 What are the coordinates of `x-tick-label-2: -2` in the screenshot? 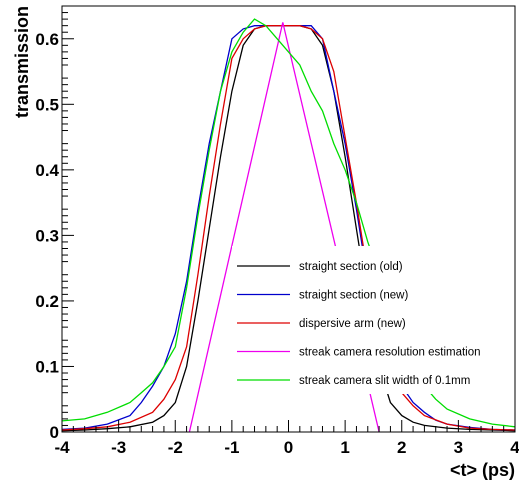 It's located at (175, 447).